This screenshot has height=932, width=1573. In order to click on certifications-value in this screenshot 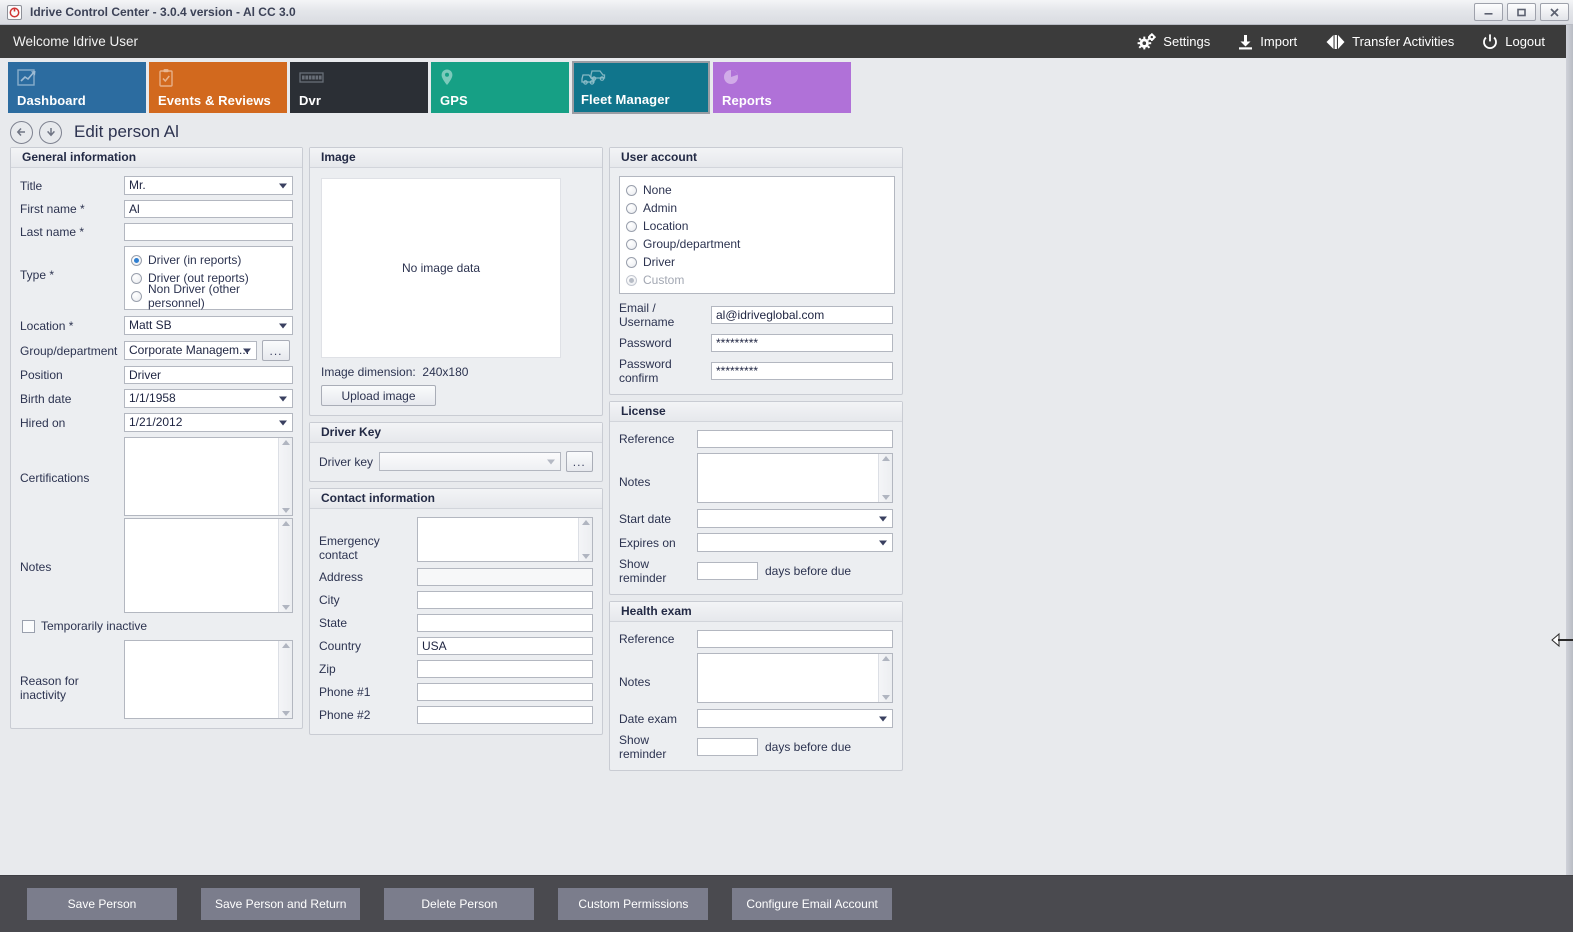, I will do `click(201, 476)`.